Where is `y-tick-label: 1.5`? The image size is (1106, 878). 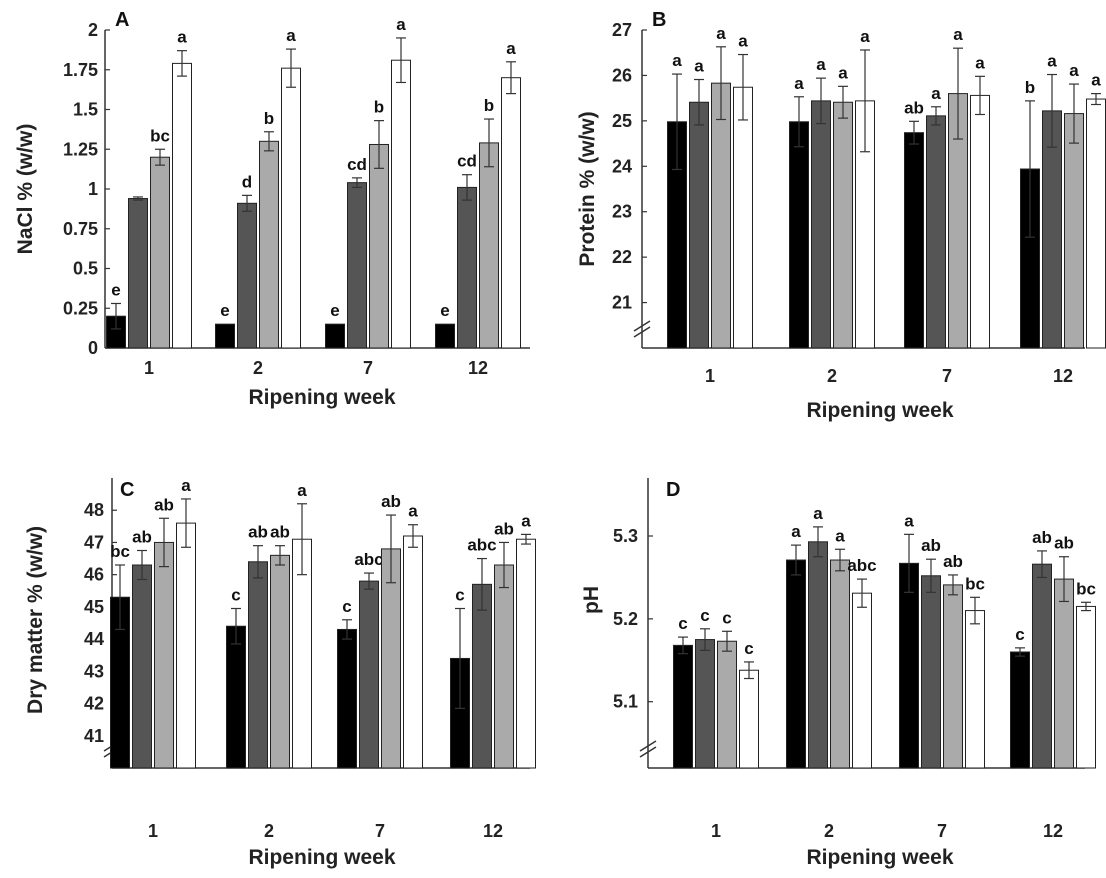
y-tick-label: 1.5 is located at coordinates (85, 110).